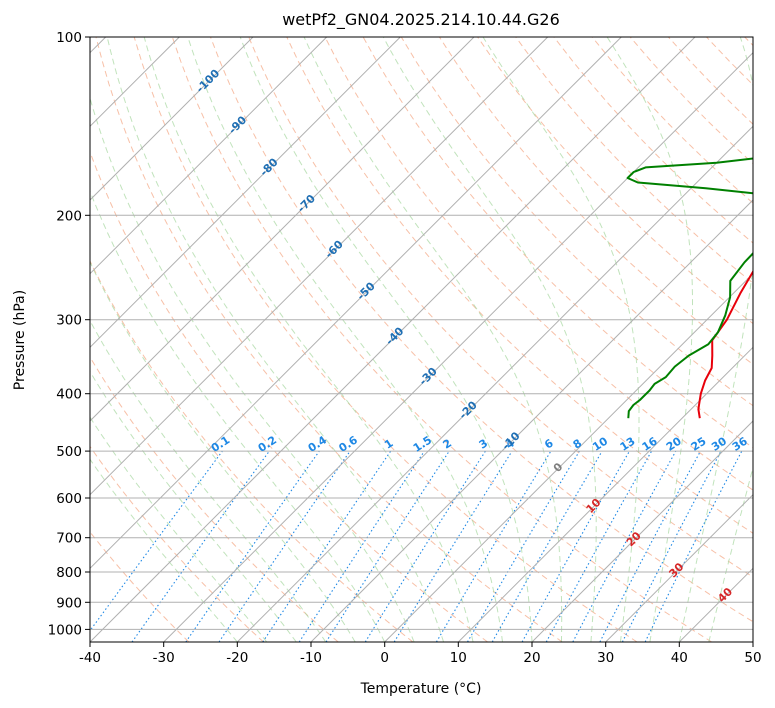 The width and height of the screenshot is (775, 708). I want to click on y-tick-label: 800, so click(69, 573).